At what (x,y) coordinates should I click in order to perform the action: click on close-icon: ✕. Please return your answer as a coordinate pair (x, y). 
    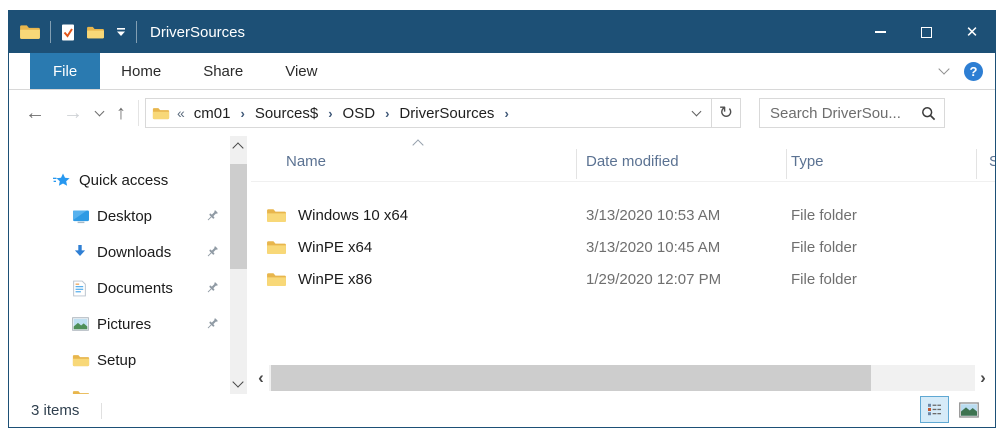
    Looking at the image, I should click on (972, 32).